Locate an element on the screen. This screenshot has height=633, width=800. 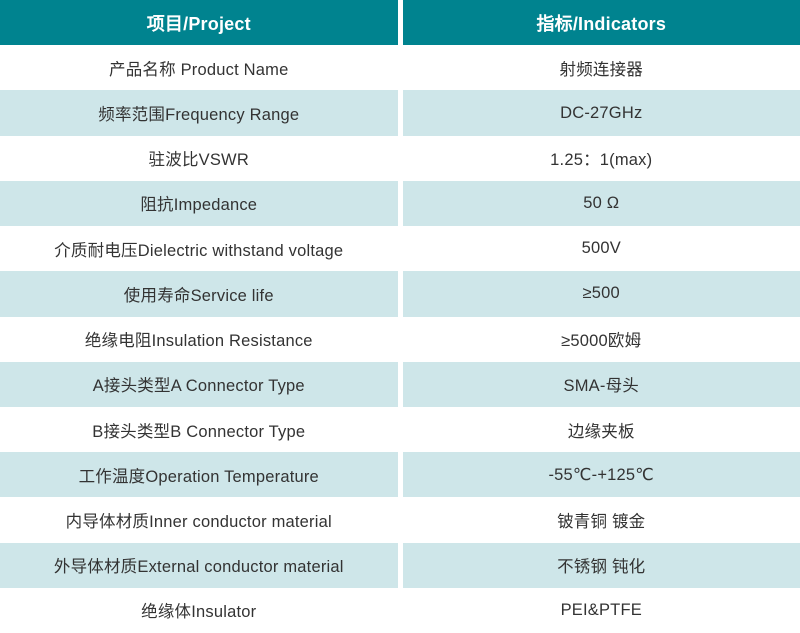
table-row: B接头类型B Connector Type 边缘夹板 is located at coordinates (400, 429).